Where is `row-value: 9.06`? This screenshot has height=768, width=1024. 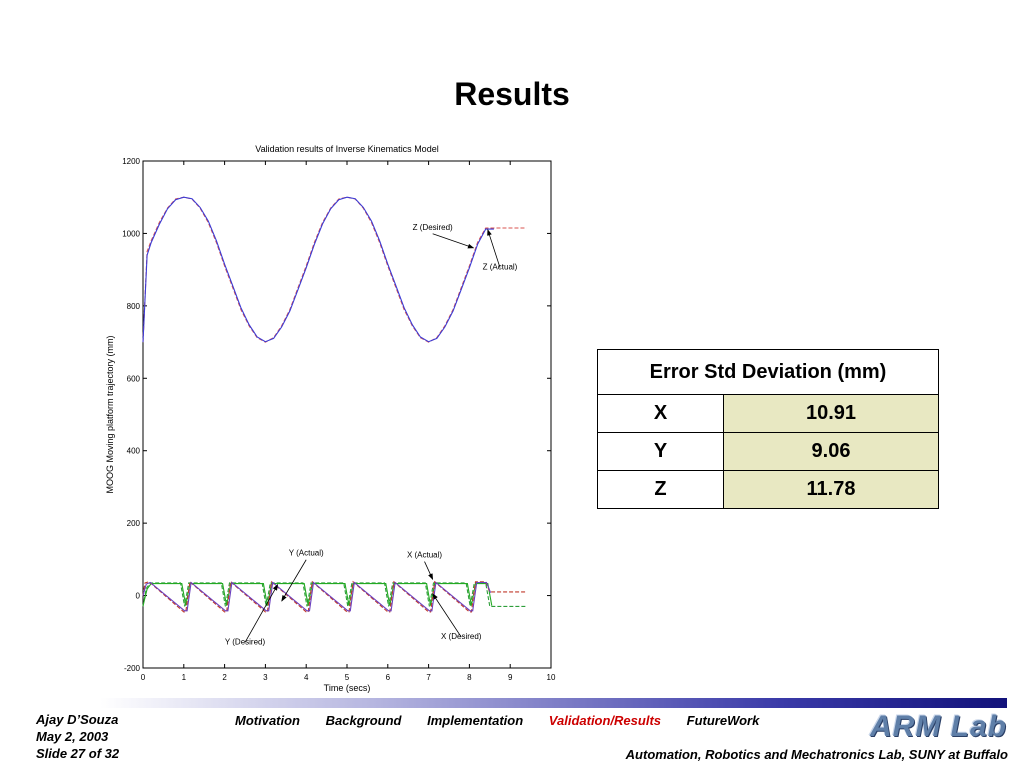
row-value: 9.06 is located at coordinates (831, 451).